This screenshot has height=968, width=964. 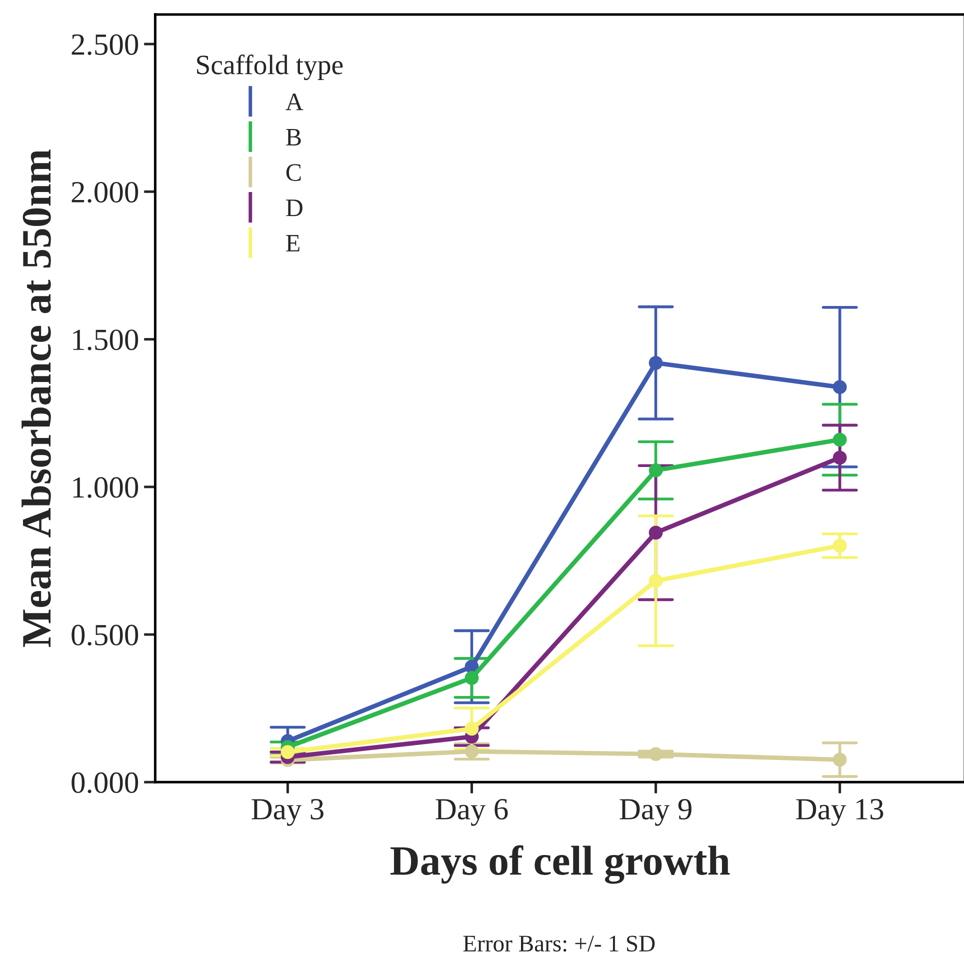 What do you see at coordinates (105, 192) in the screenshot?
I see `y-tick-label: 2.000` at bounding box center [105, 192].